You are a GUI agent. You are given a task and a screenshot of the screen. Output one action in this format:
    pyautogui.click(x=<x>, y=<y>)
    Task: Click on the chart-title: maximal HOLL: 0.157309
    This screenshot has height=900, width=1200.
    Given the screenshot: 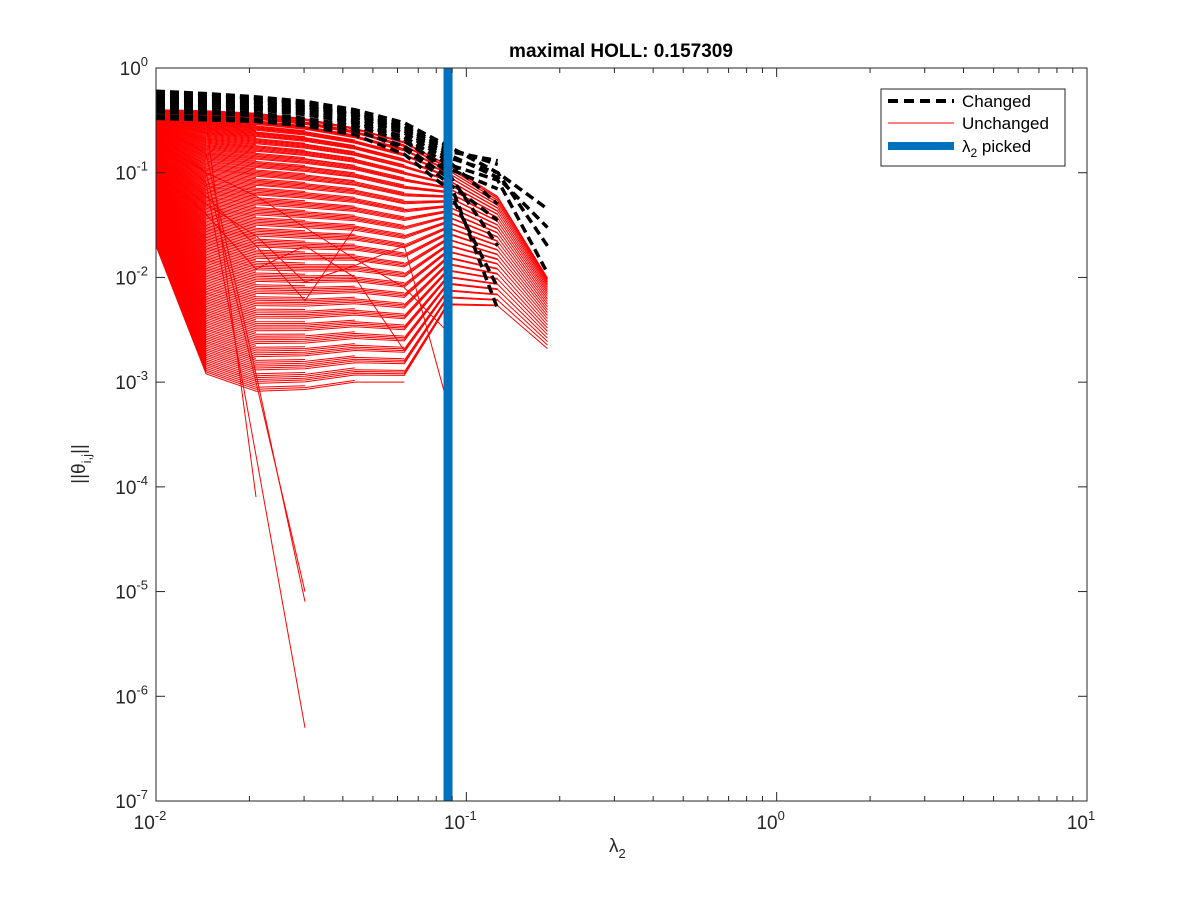 What is the action you would take?
    pyautogui.click(x=621, y=51)
    